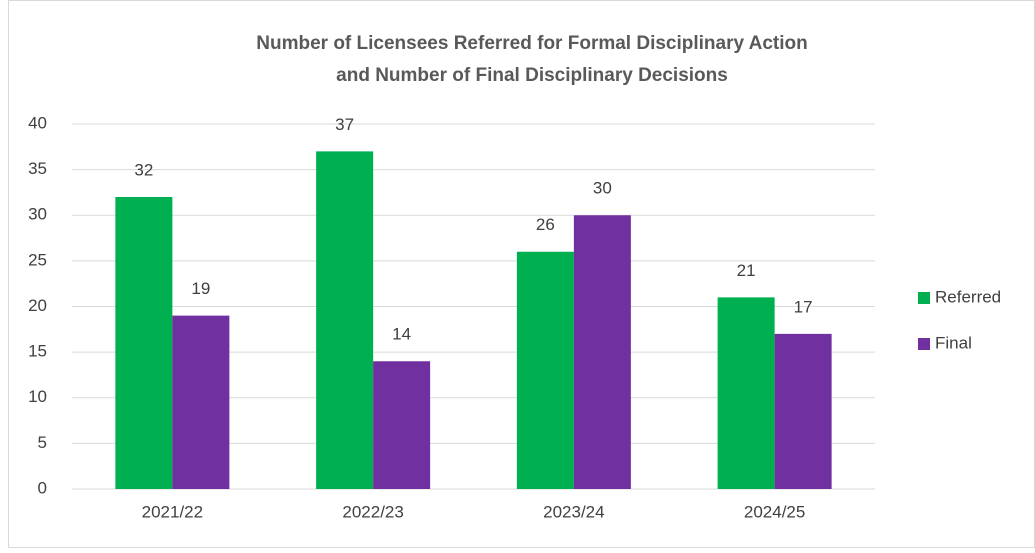  Describe the element at coordinates (37, 168) in the screenshot. I see `y-tick-label: 35` at that location.